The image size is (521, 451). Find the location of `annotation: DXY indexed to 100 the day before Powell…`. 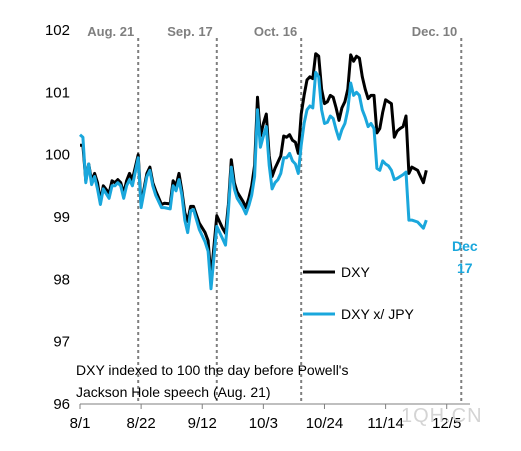

annotation: DXY indexed to 100 the day before Powell… is located at coordinates (212, 381).